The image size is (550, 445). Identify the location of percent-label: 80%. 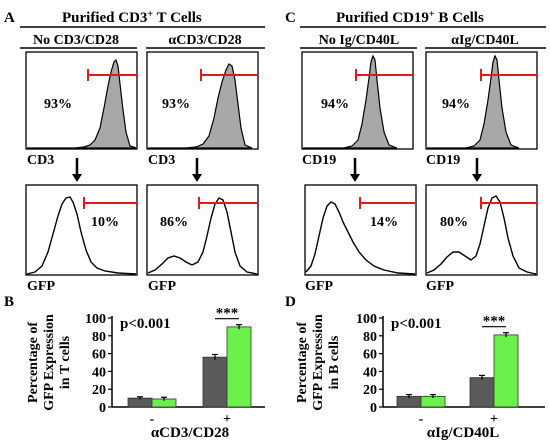
(454, 222).